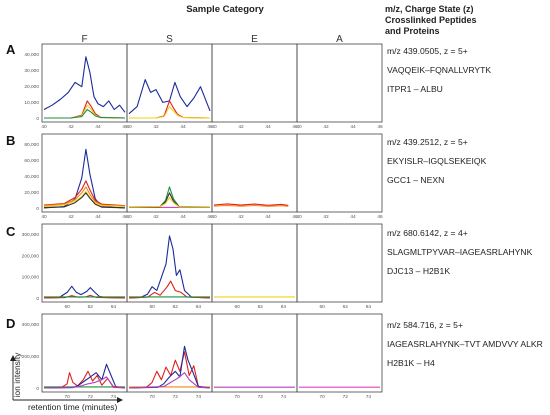 The height and width of the screenshot is (415, 550). Describe the element at coordinates (419, 271) in the screenshot. I see `row-c-proteins: DJC13 – H2B1K` at that location.